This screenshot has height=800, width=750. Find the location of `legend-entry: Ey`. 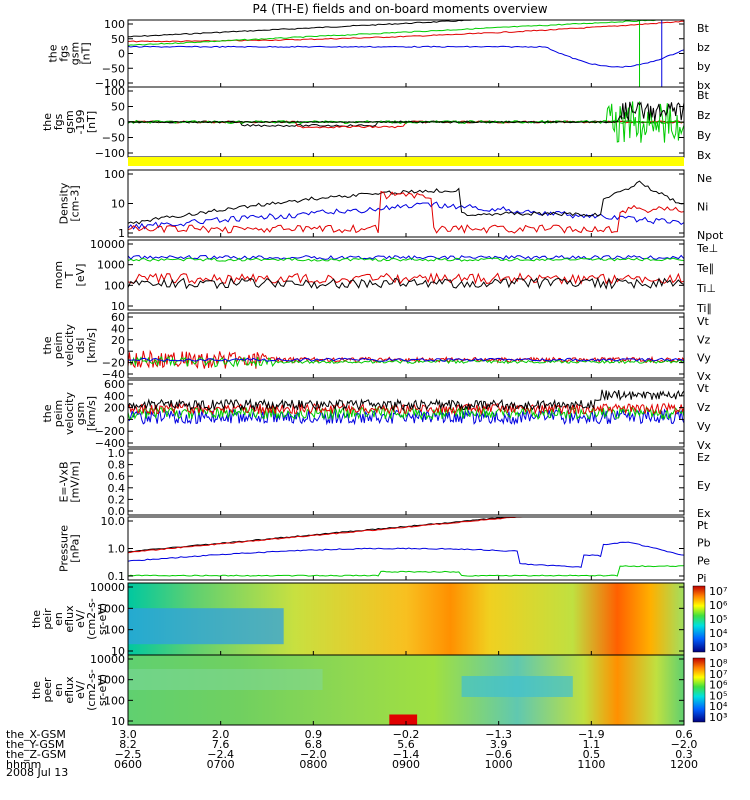

legend-entry: Ey is located at coordinates (704, 485).